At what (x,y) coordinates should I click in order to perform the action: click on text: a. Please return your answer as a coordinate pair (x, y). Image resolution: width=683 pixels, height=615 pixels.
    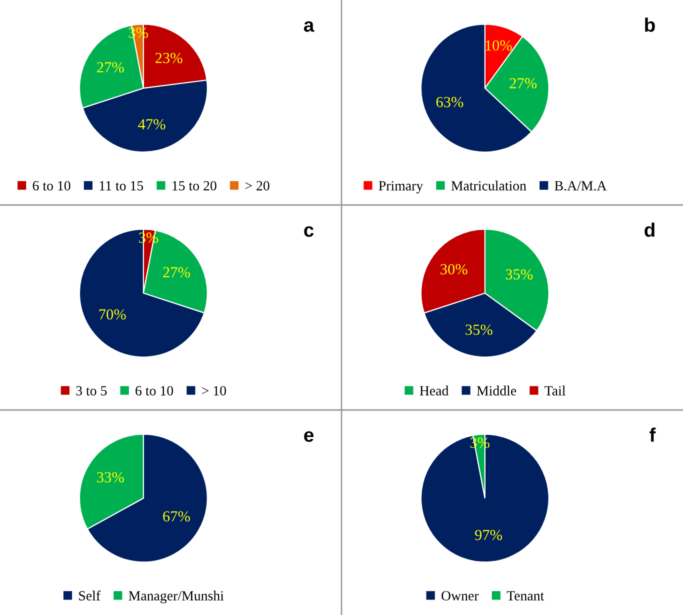
    Looking at the image, I should click on (309, 26).